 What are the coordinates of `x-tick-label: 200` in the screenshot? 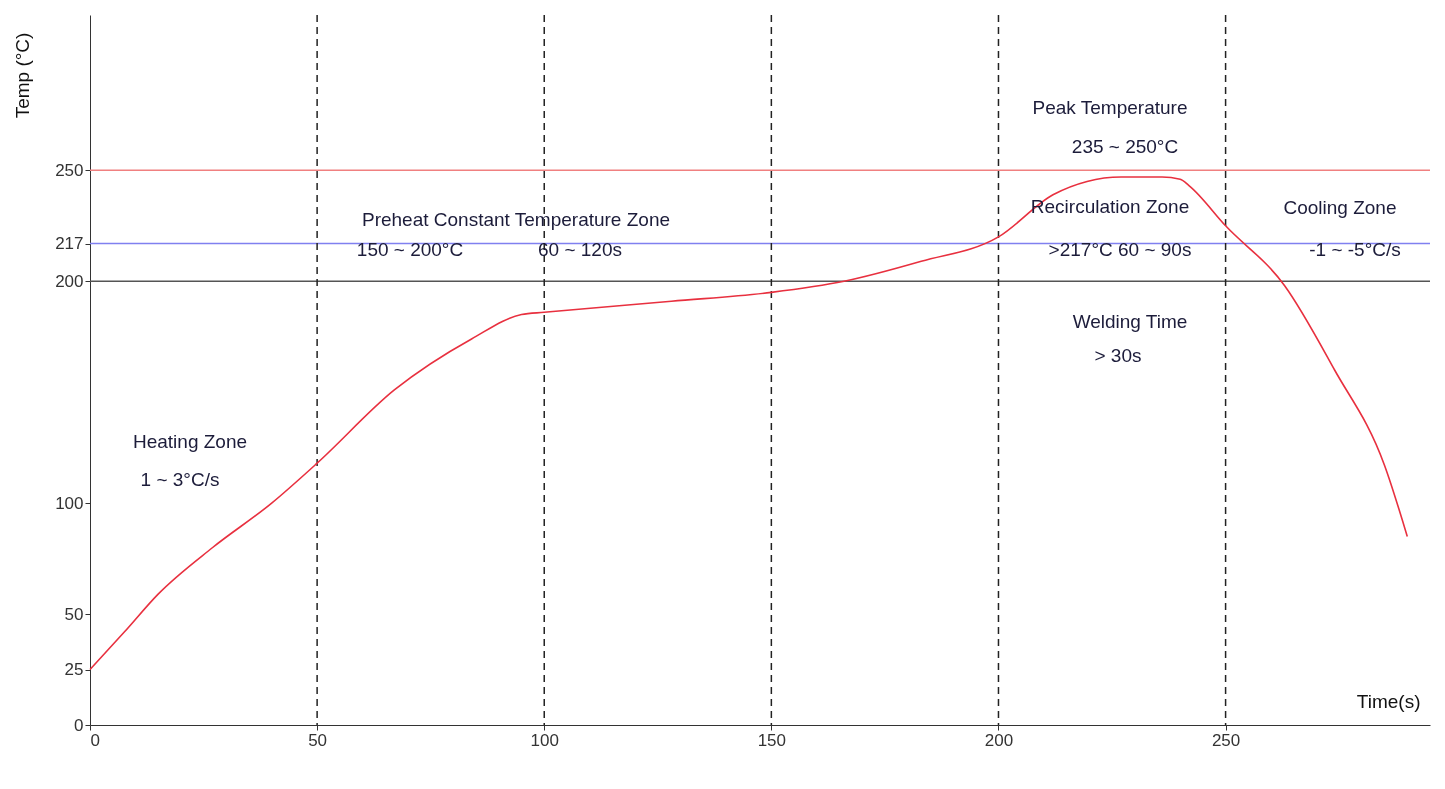 It's located at (999, 740).